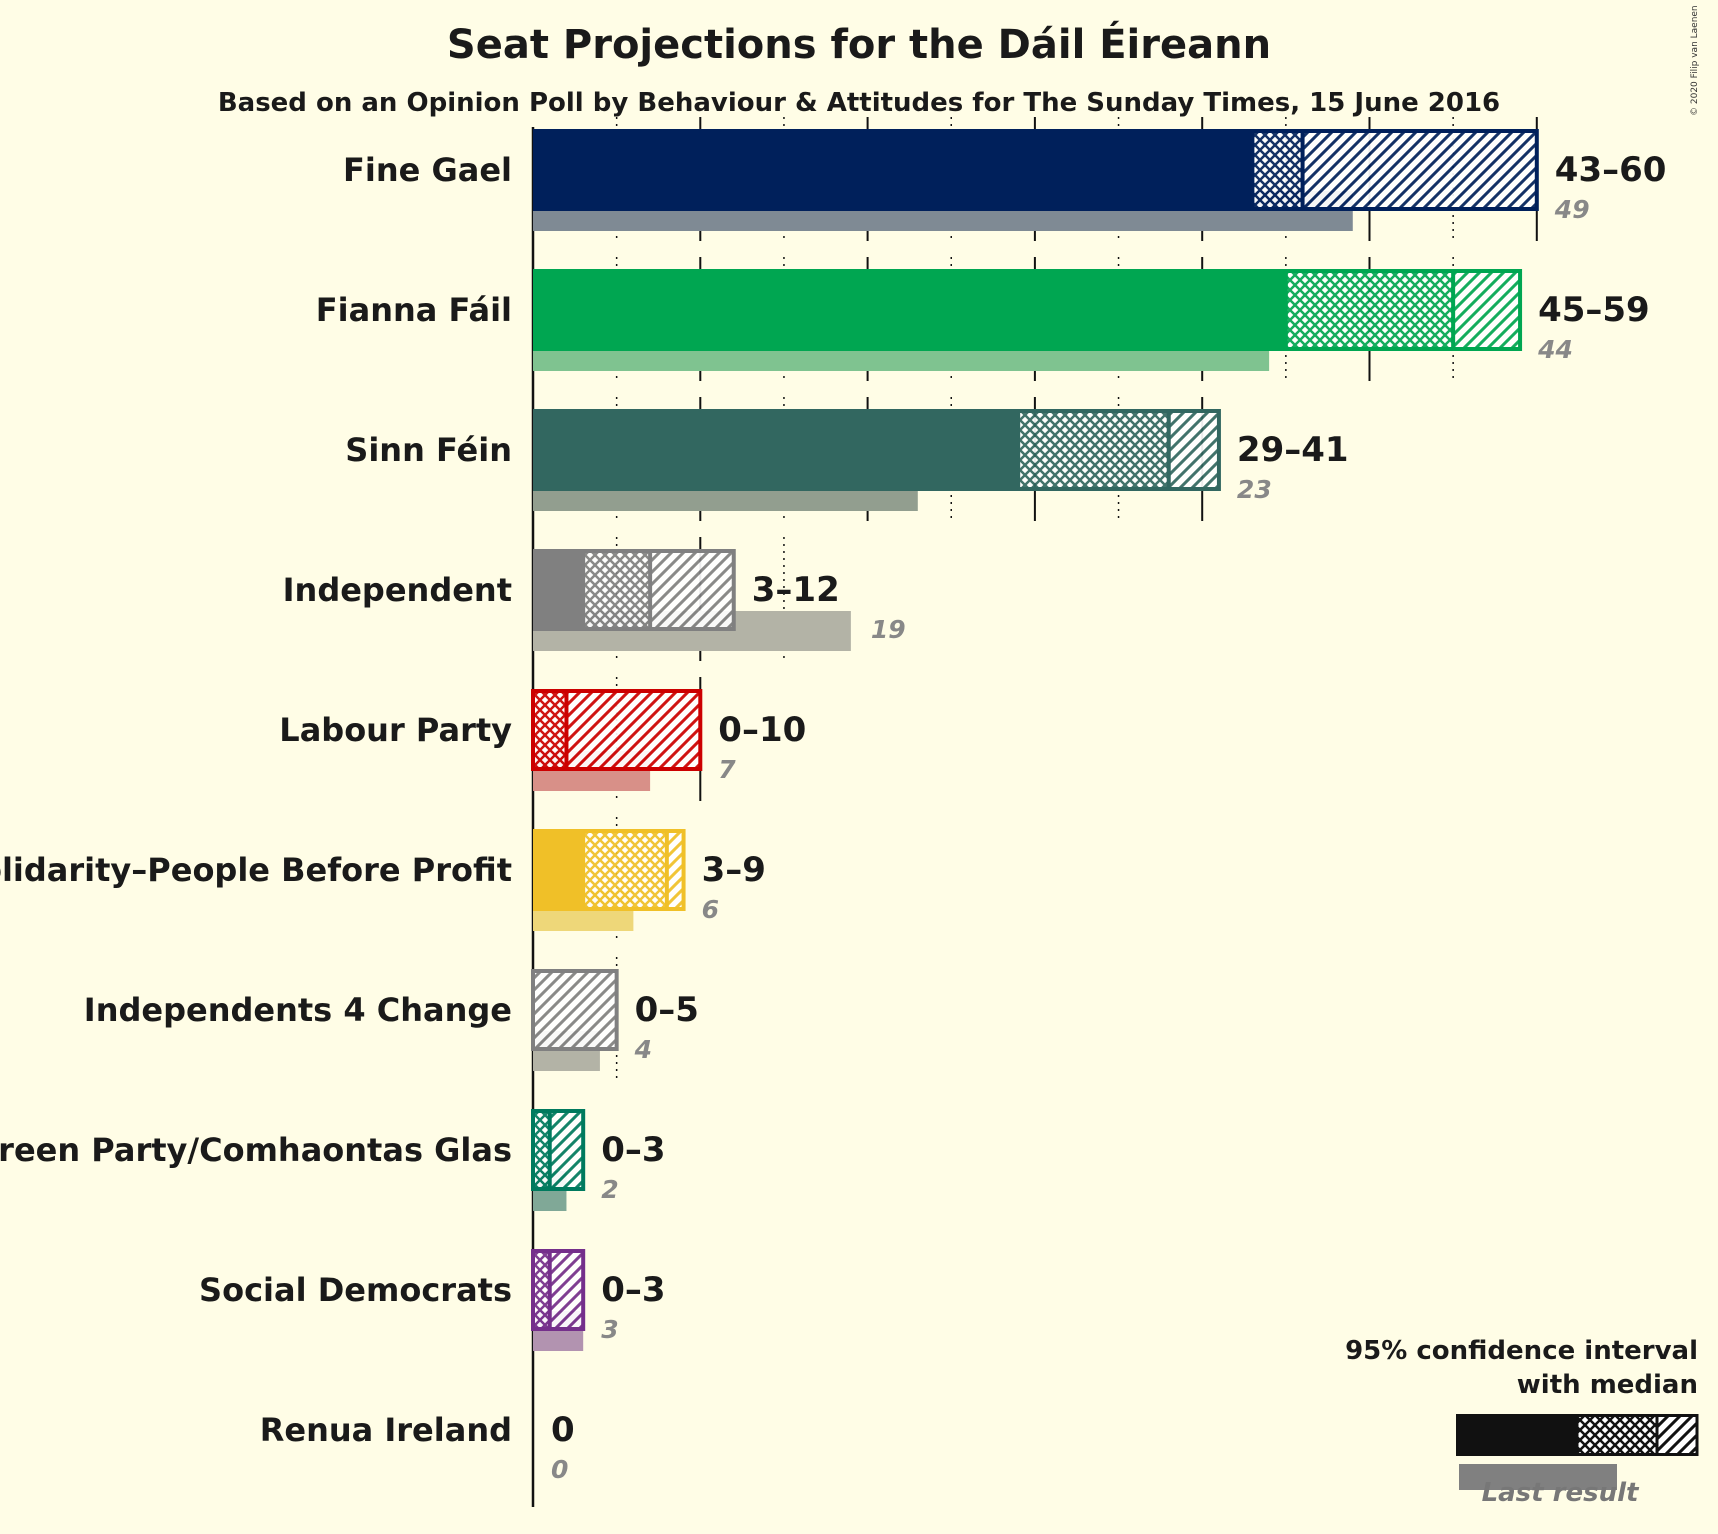 This screenshot has width=1718, height=1534. I want to click on range-label: 45–59, so click(1594, 310).